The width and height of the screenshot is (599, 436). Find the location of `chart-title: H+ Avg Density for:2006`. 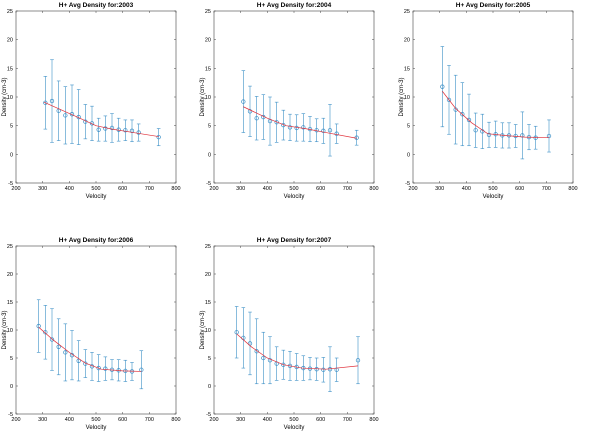

chart-title: H+ Avg Density for:2006 is located at coordinates (96, 240).